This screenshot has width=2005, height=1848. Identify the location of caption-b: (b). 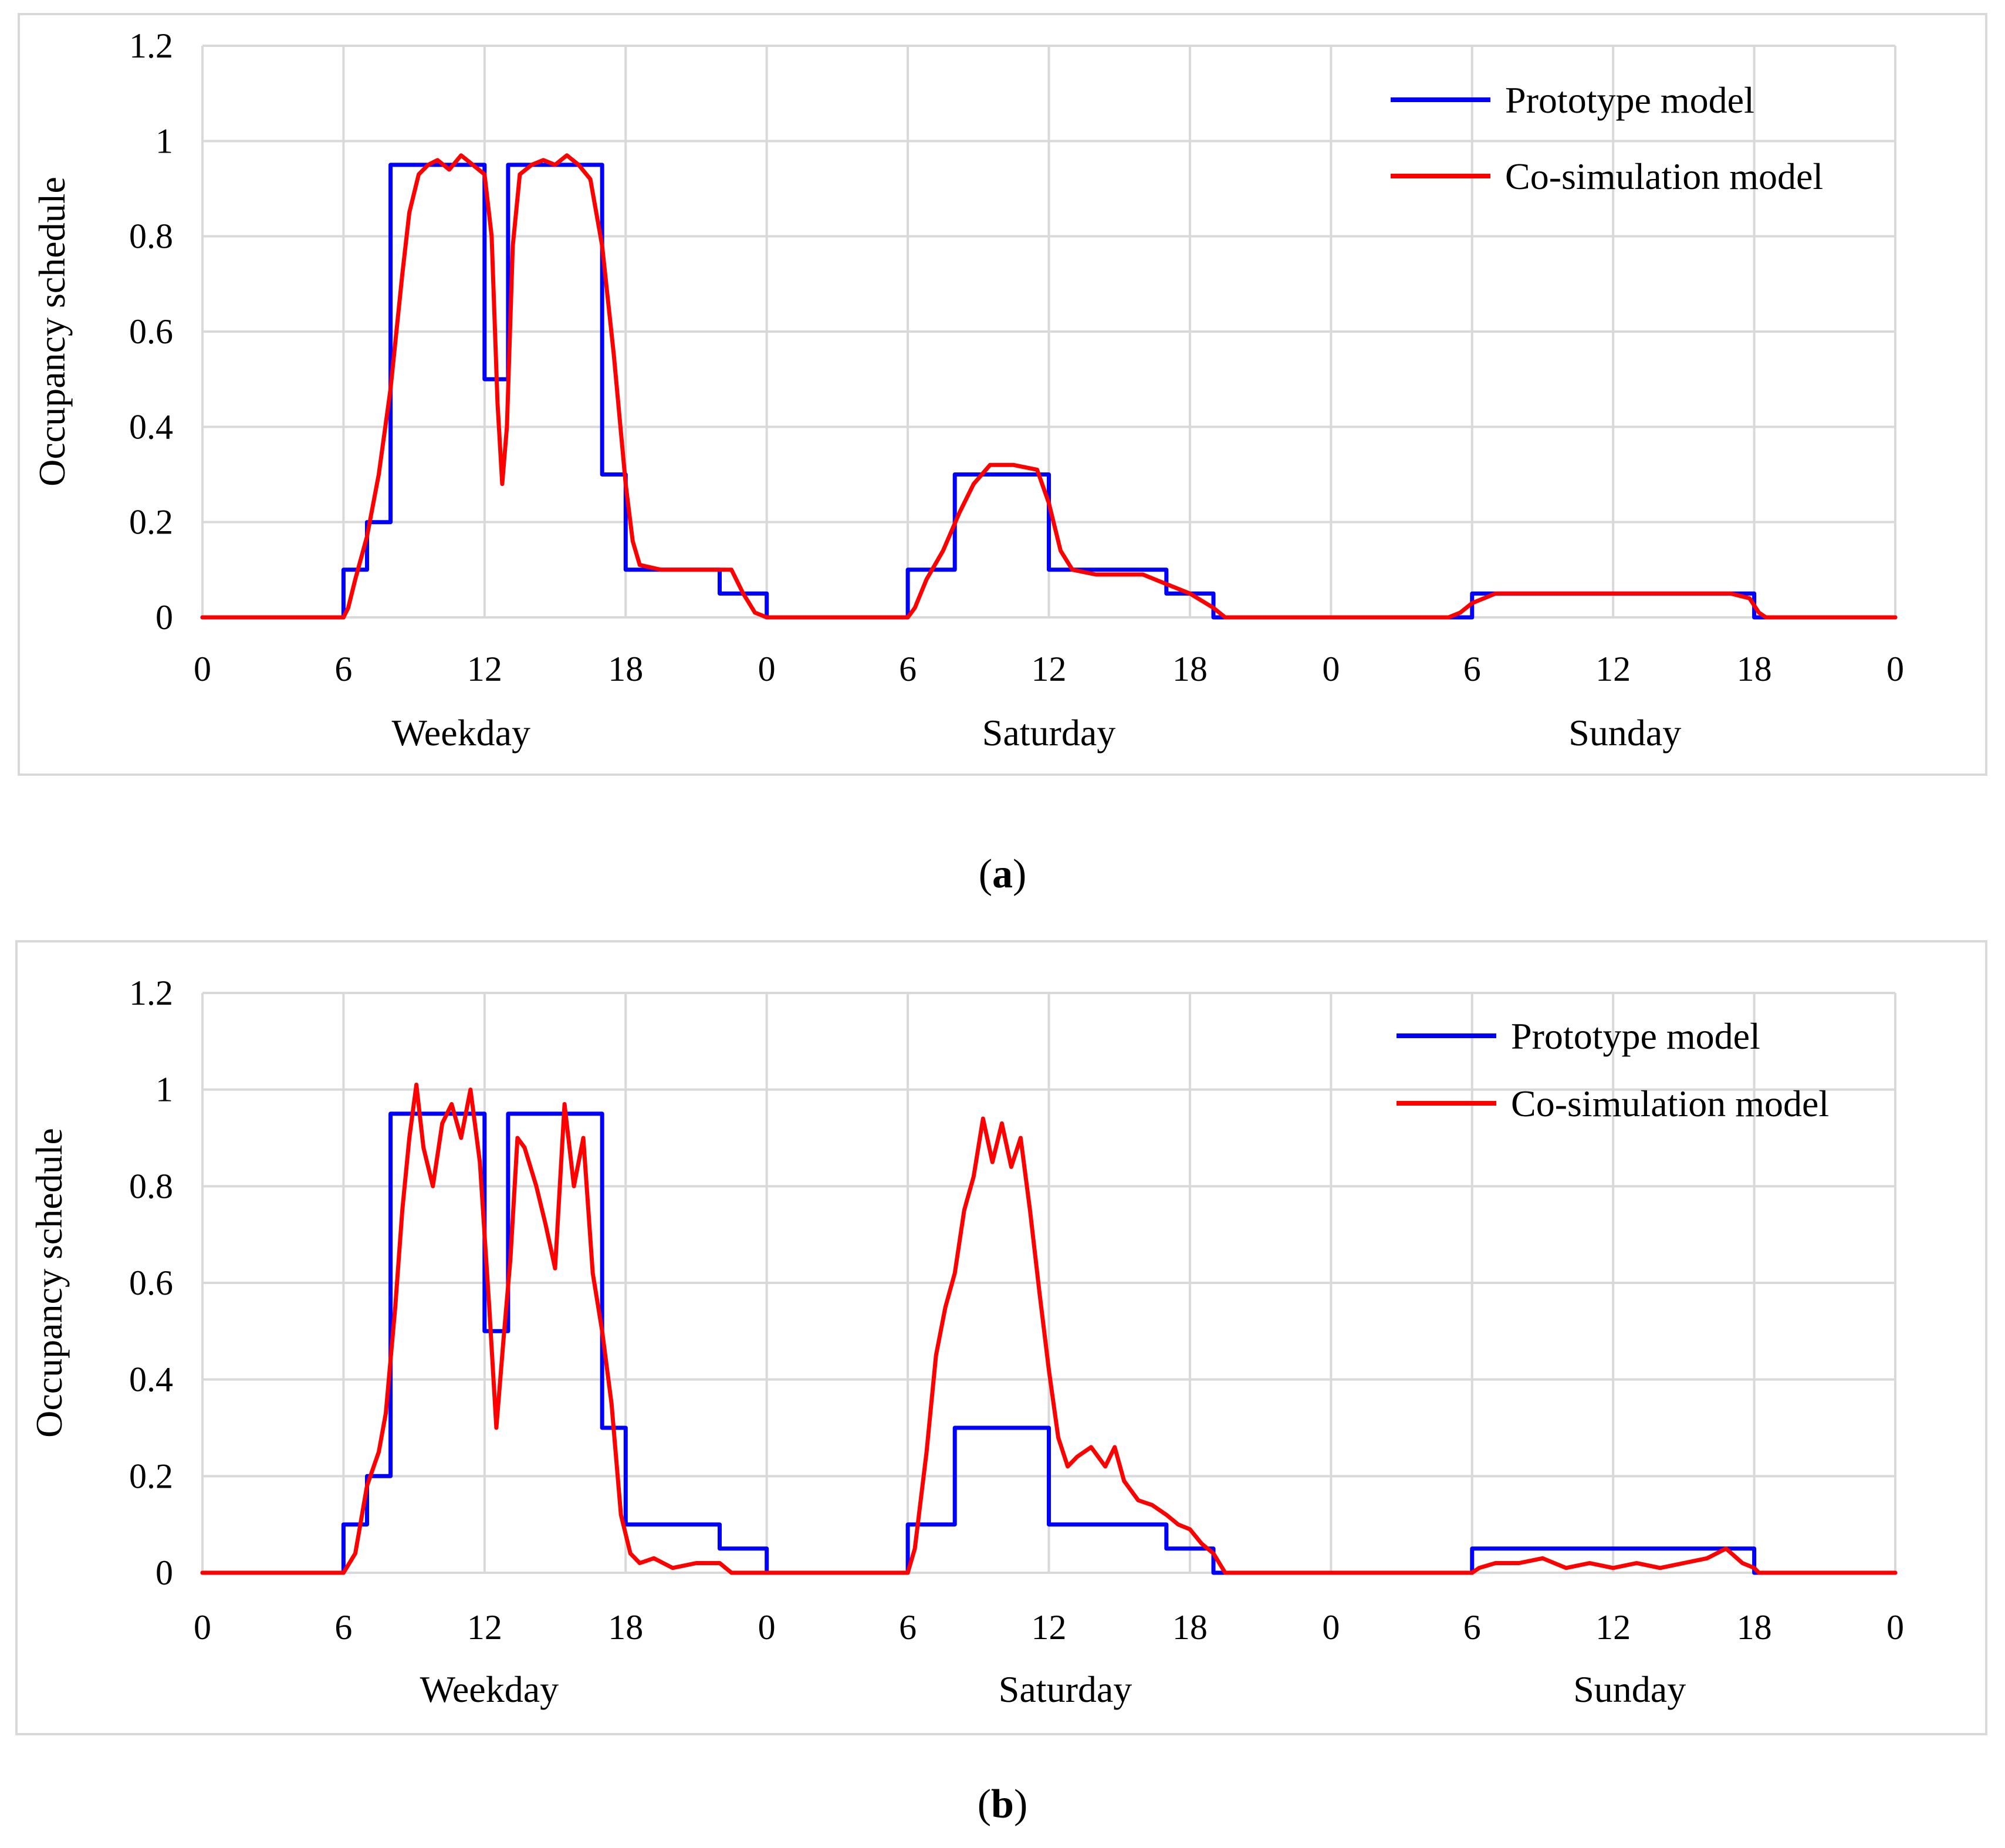
(1002, 1805).